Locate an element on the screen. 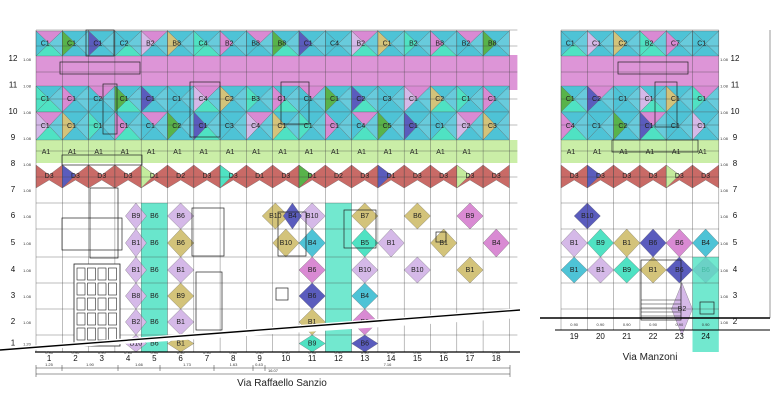 This screenshot has width=780, height=406. row-number-left: 9 is located at coordinates (13, 137).